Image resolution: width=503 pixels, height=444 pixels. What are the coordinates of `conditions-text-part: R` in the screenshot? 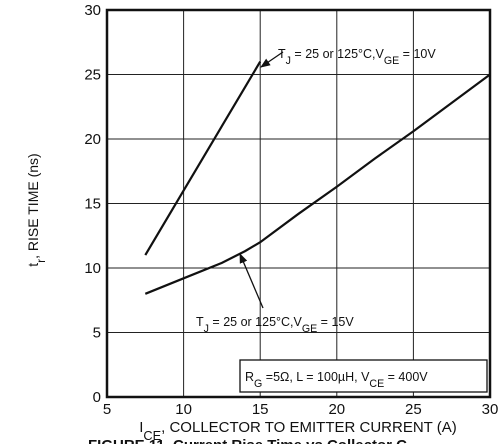 It's located at (249, 377).